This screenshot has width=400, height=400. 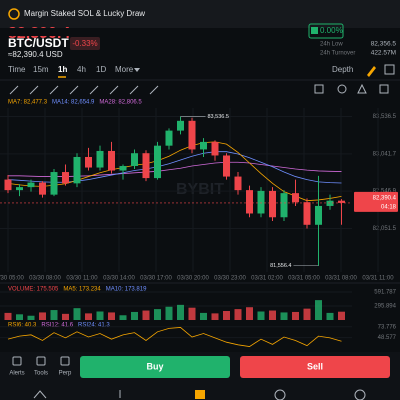 I want to click on x-tick-label: 03/31 08:00, so click(x=341, y=279).